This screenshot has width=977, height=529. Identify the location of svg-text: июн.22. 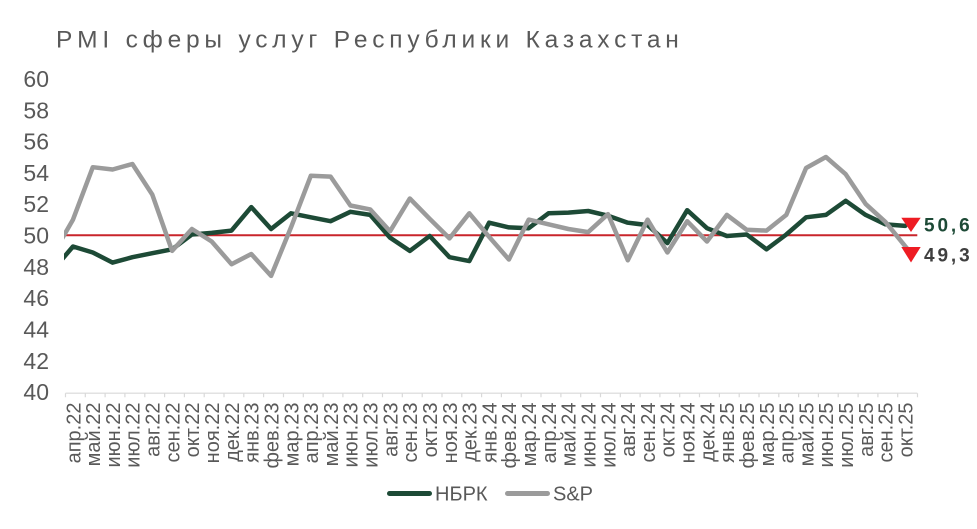
(114, 435).